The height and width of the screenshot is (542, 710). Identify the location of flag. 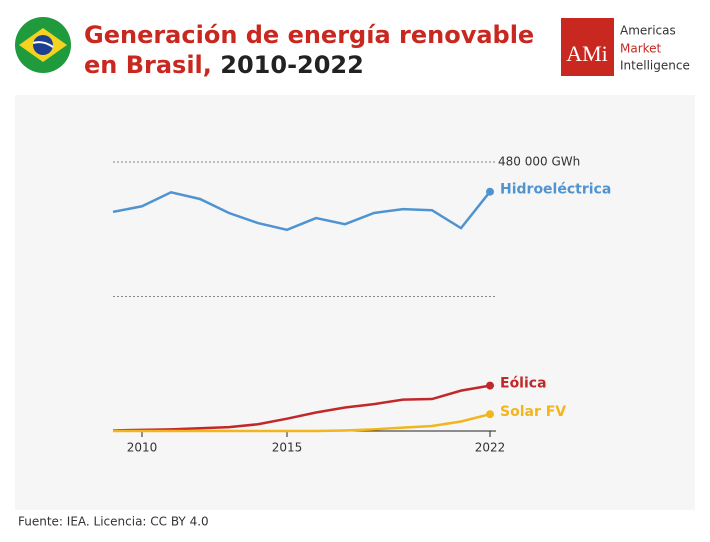
(43, 45).